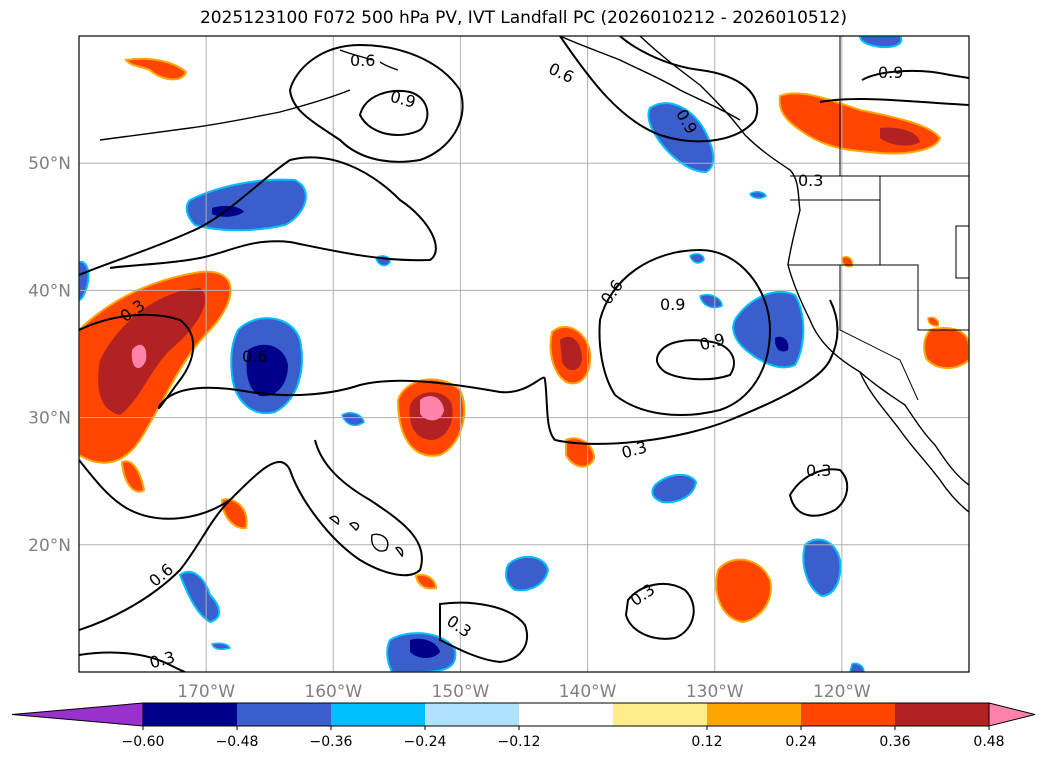  Describe the element at coordinates (331, 742) in the screenshot. I see `colorbar-tick-label: −0.36` at that location.